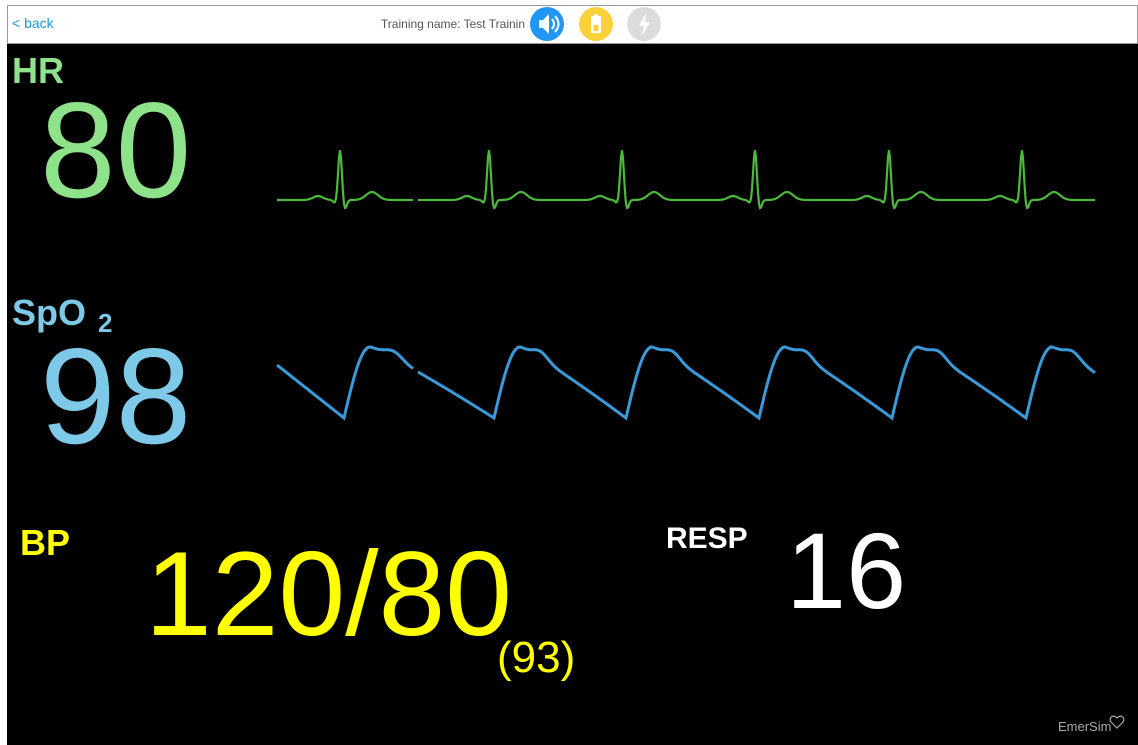 This screenshot has width=1138, height=745. Describe the element at coordinates (536, 657) in the screenshot. I see `bp-mean: (93)` at that location.